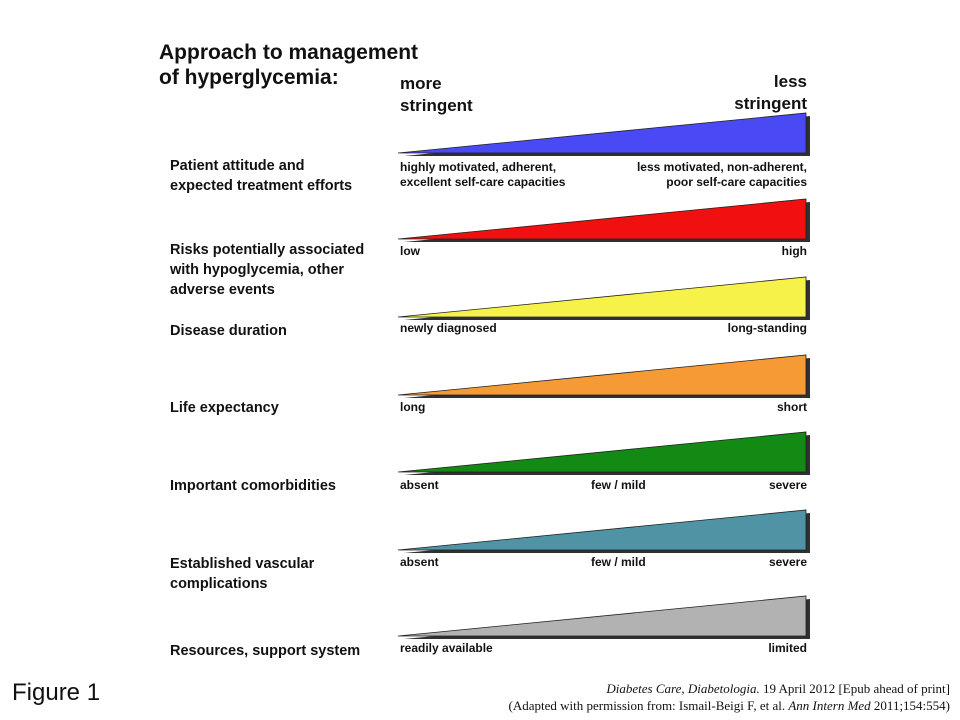 The width and height of the screenshot is (960, 720). What do you see at coordinates (792, 407) in the screenshot?
I see `row-right-annotation-life-expectancy: short` at bounding box center [792, 407].